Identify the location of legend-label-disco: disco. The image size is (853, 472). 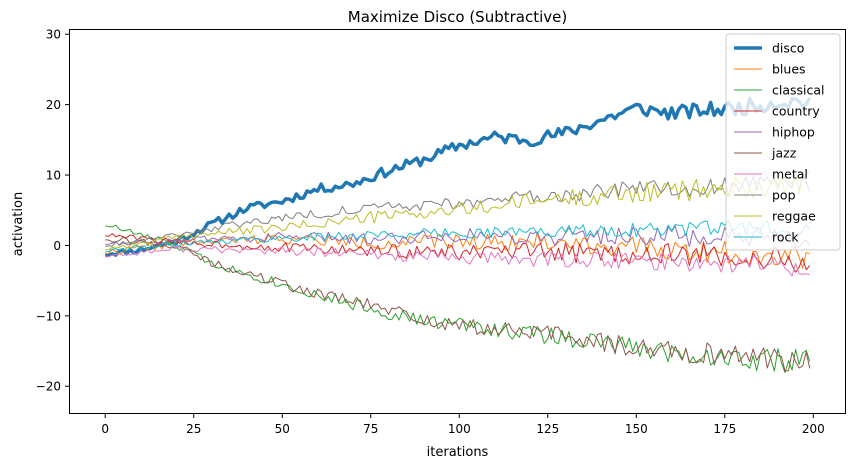
(788, 48).